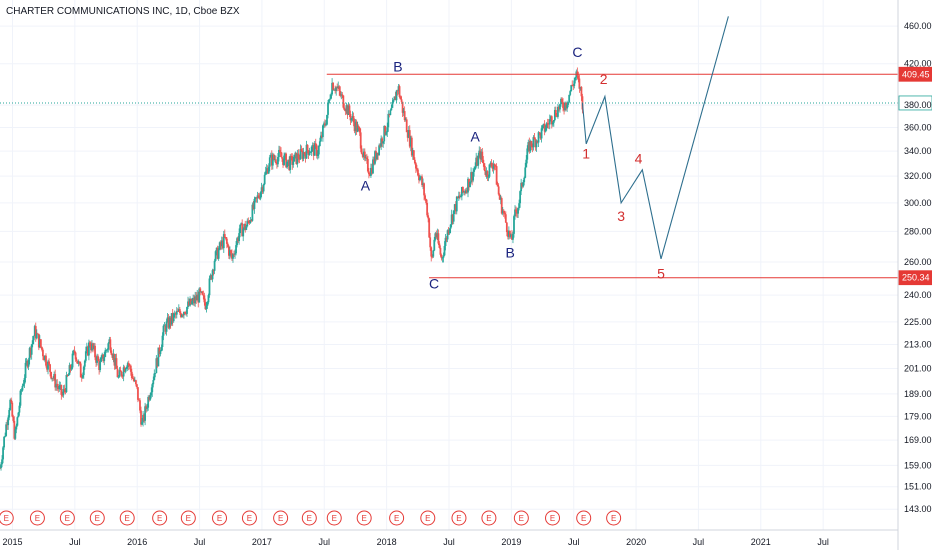 The image size is (932, 550). I want to click on wave-labels-layer: B A C A B C 1 2 3 4 5, so click(513, 167).